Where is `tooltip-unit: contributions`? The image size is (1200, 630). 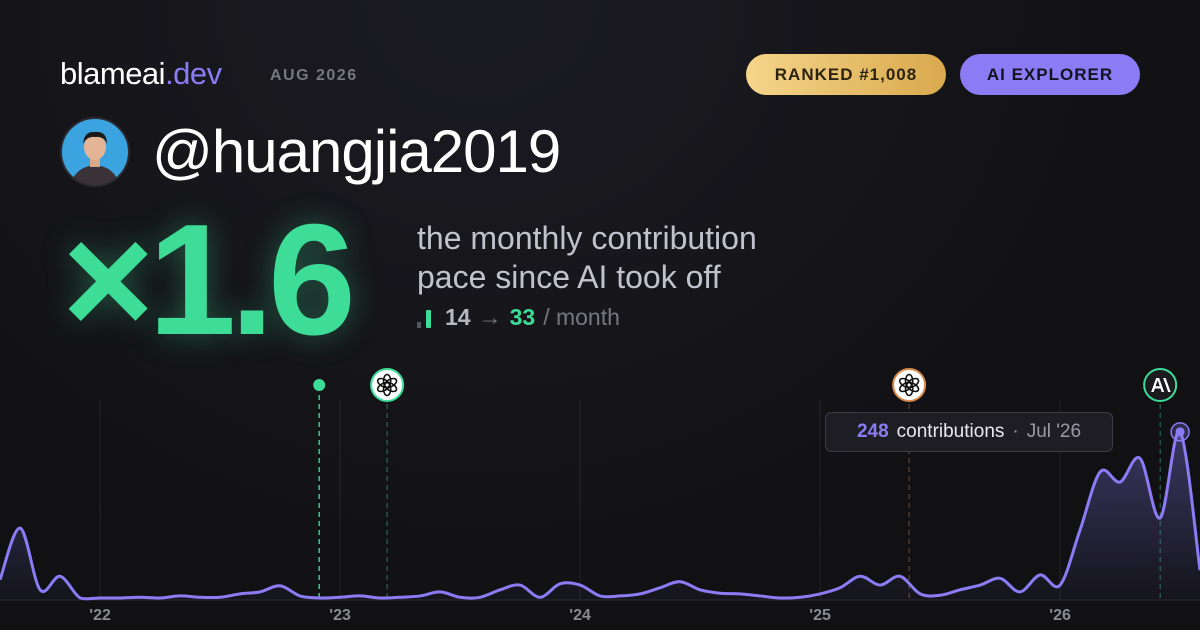 tooltip-unit: contributions is located at coordinates (950, 431).